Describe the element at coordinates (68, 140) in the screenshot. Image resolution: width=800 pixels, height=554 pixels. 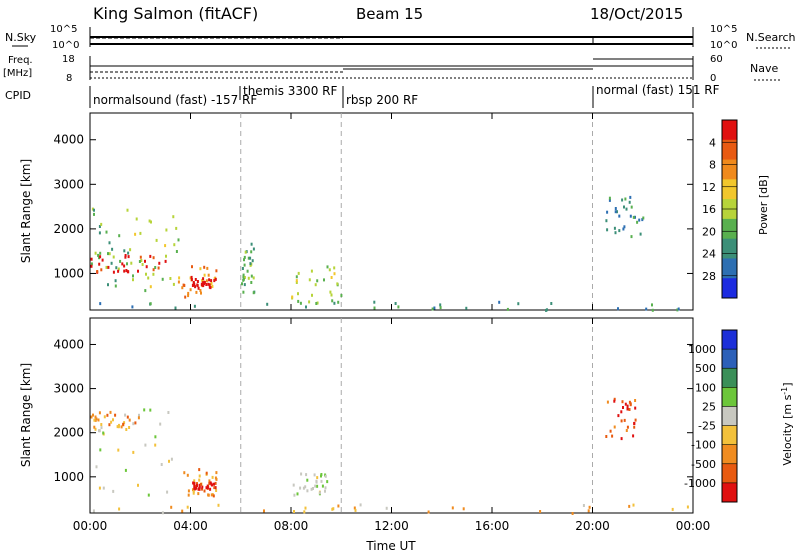
I see `y-tick-label: 4000` at that location.